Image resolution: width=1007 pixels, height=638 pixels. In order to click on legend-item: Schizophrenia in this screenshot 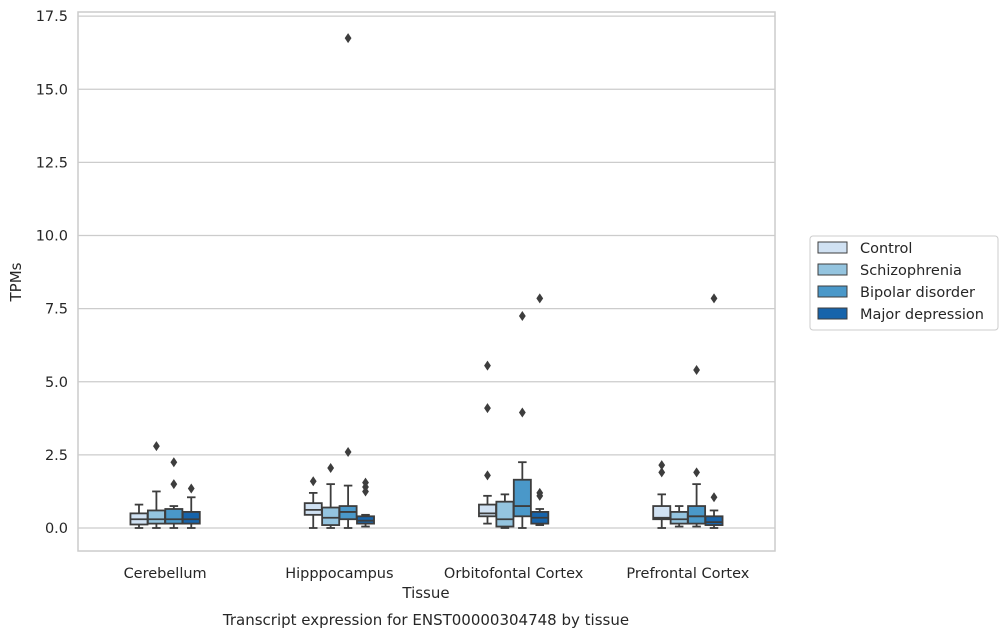, I will do `click(889, 271)`.